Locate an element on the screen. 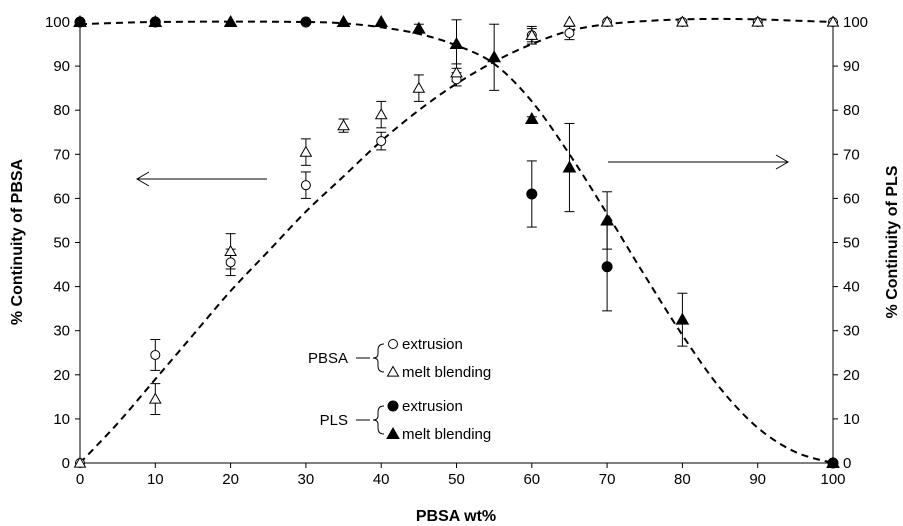 Image resolution: width=903 pixels, height=526 pixels. left-y-tick-label: 0 is located at coordinates (66, 463).